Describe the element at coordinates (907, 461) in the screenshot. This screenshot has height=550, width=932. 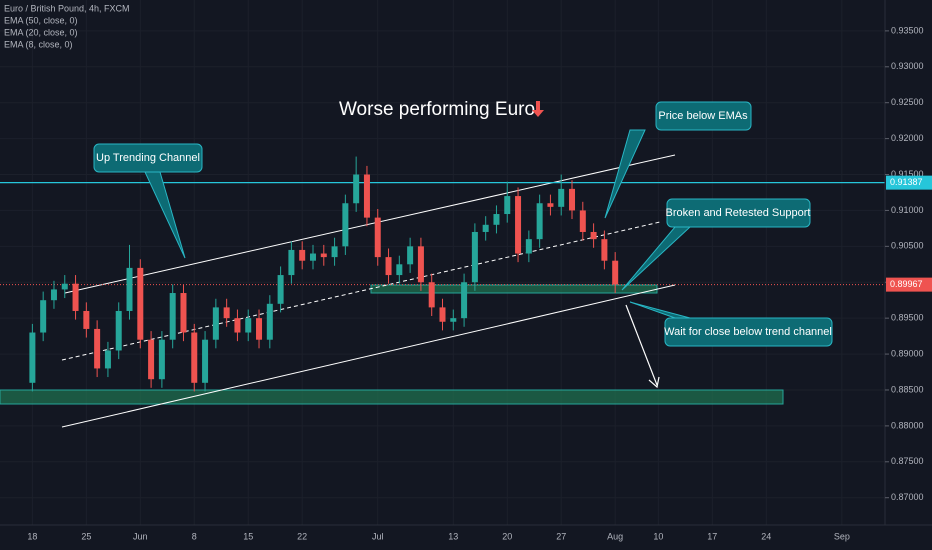
I see `y-tick-label: 0.87500` at that location.